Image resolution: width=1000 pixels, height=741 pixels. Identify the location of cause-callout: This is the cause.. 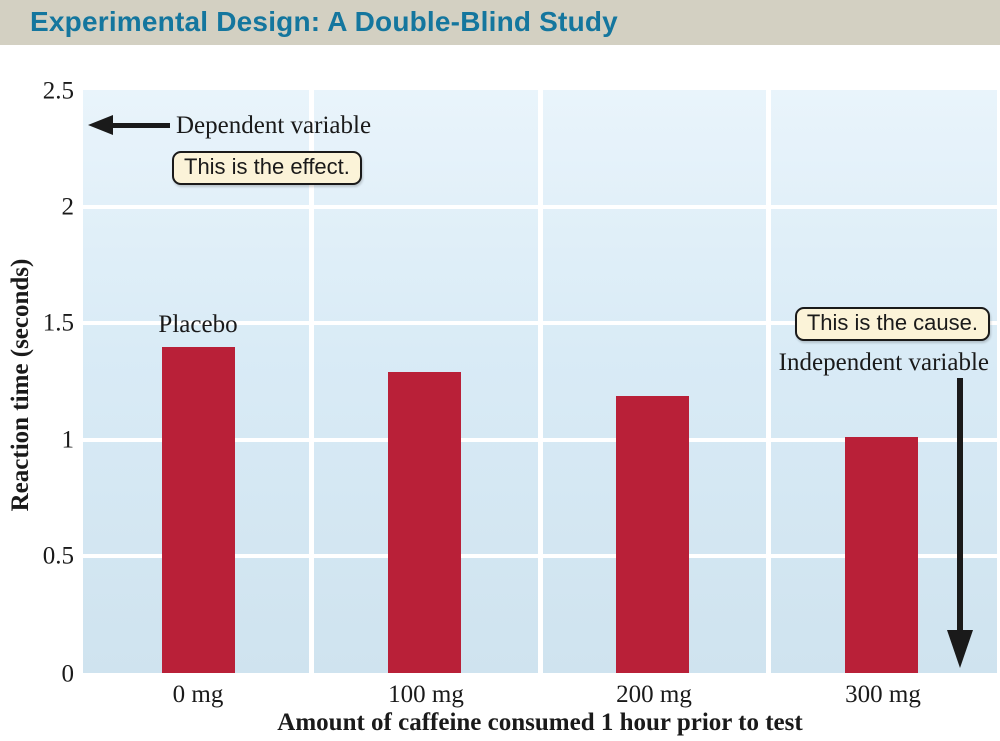
(892, 324).